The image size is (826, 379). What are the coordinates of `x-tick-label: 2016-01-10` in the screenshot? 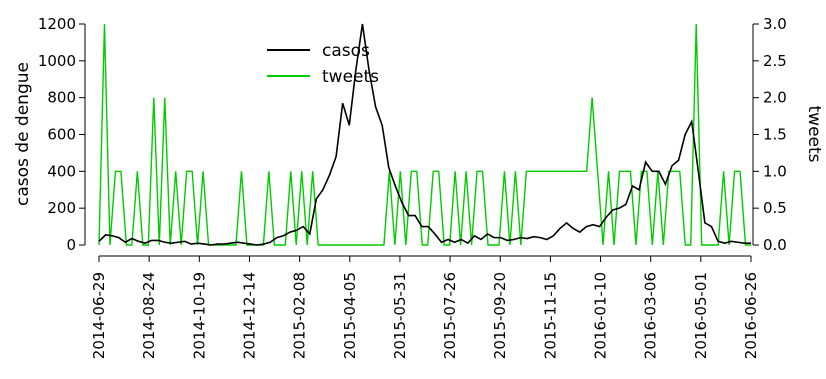 It's located at (601, 315).